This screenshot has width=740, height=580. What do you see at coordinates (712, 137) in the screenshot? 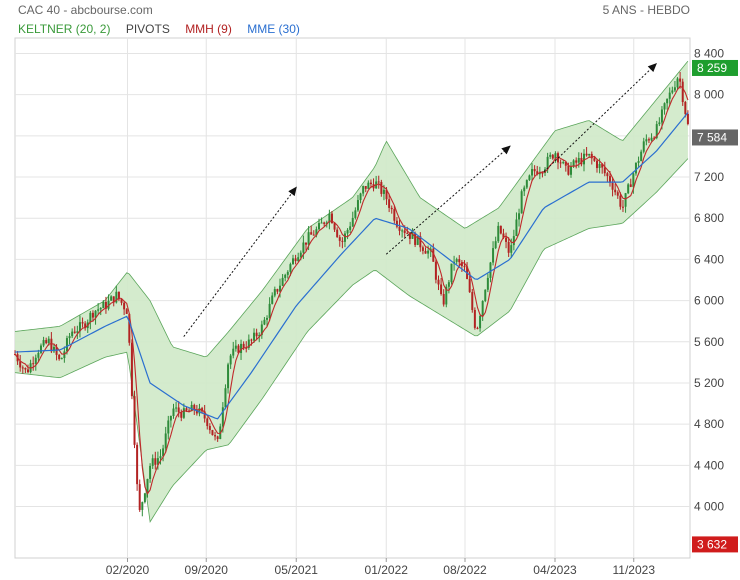
I see `price-tag-label: 7 584` at bounding box center [712, 137].